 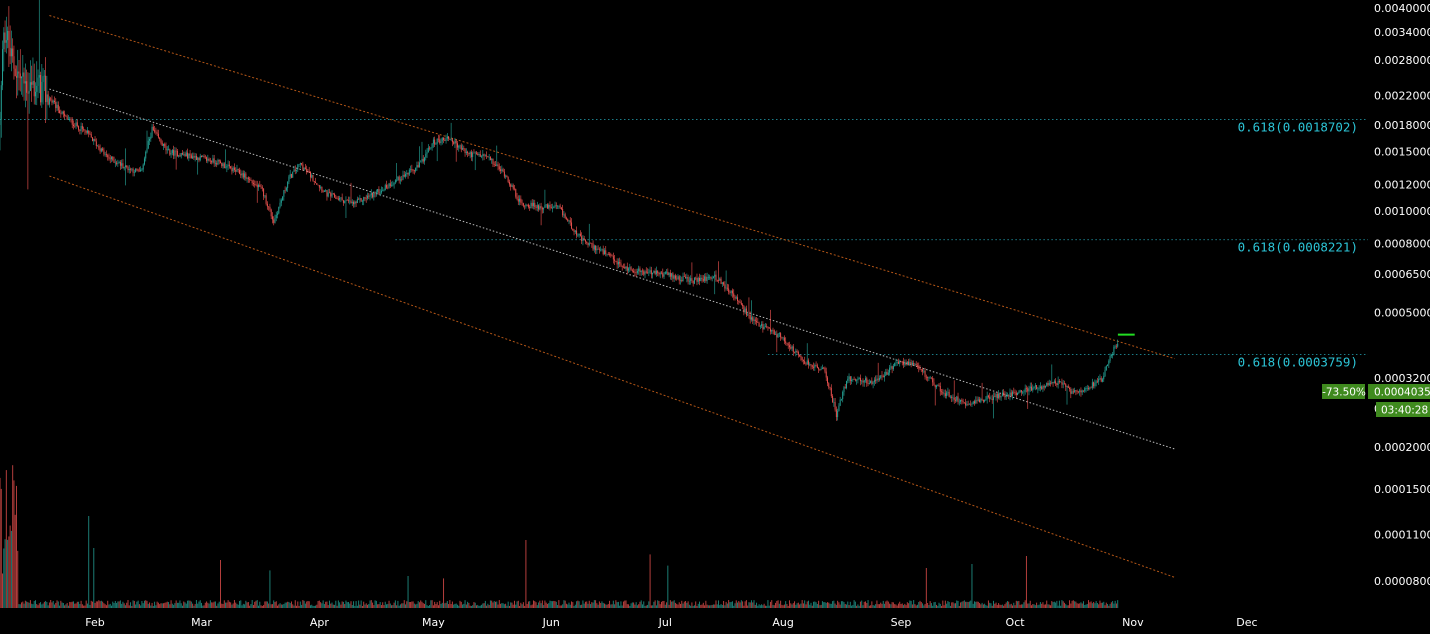 I want to click on fib-level-label: 0.618(0.0008221), so click(x=1298, y=247).